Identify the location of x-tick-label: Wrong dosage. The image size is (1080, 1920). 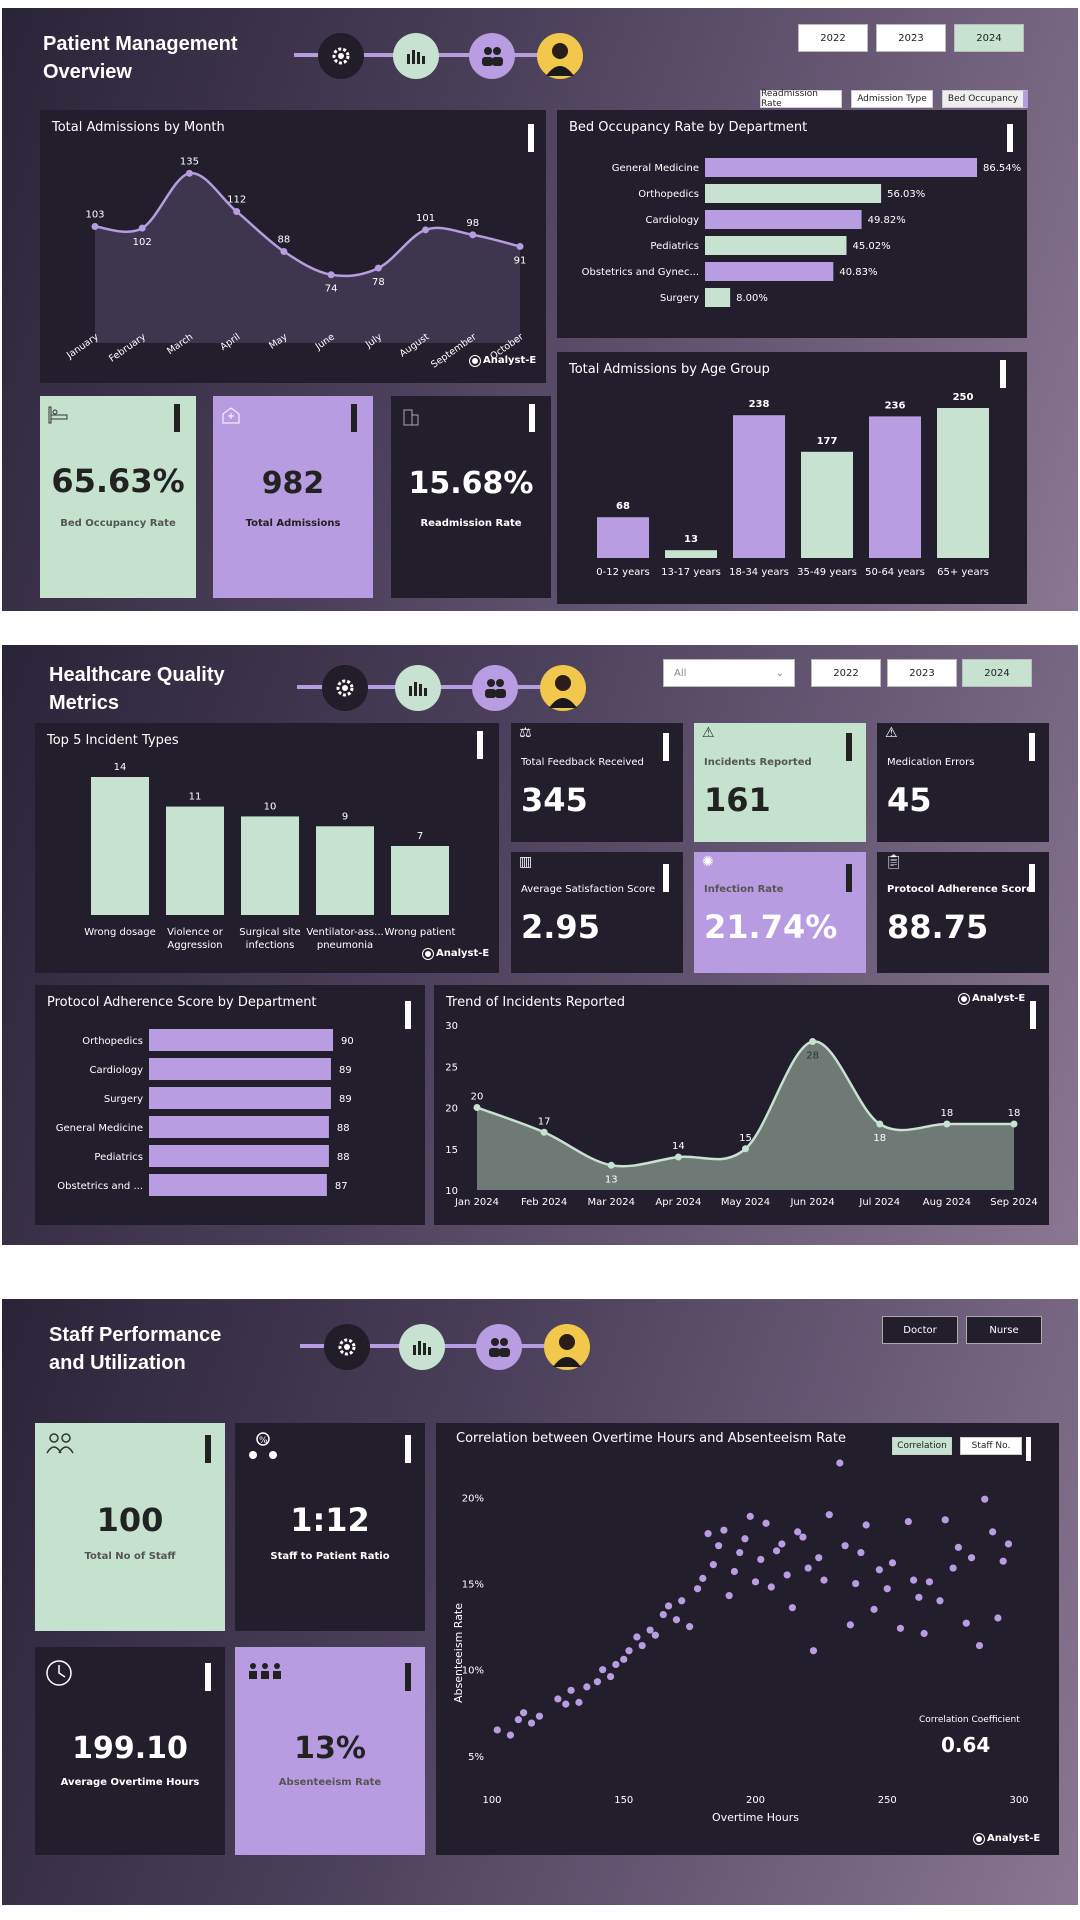
(120, 932).